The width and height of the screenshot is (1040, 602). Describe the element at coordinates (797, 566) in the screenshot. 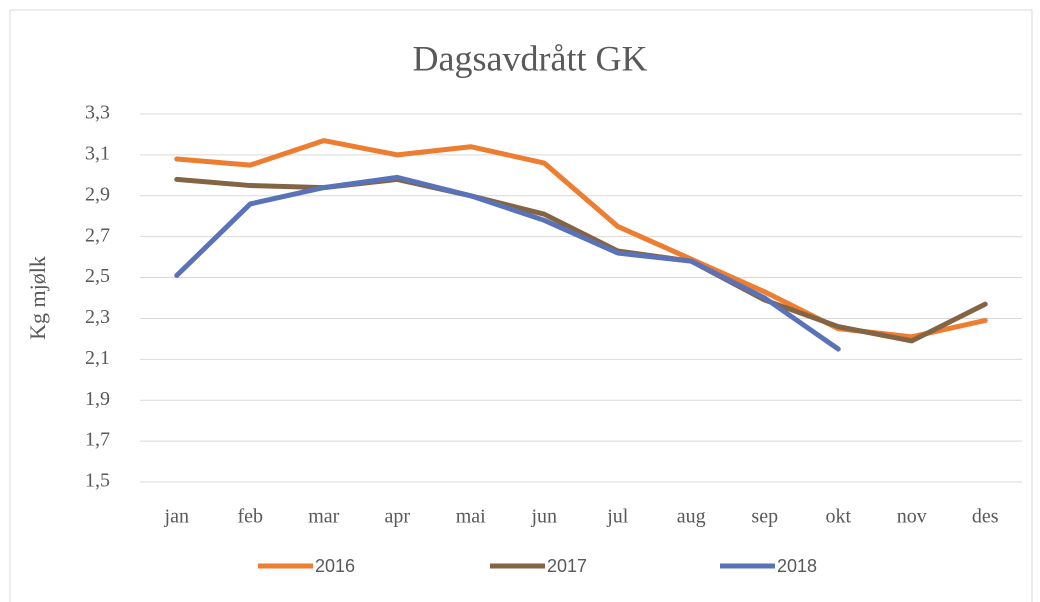

I see `legend-label: 2018` at that location.